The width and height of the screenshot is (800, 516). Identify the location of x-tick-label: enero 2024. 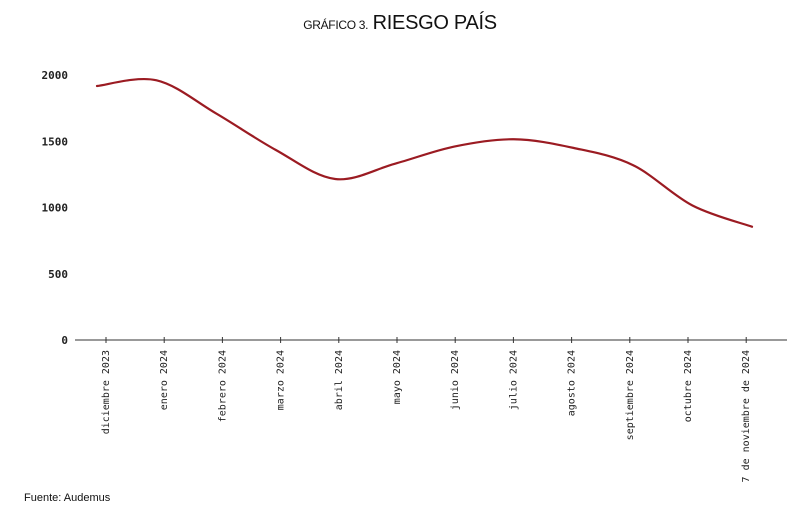
(164, 380).